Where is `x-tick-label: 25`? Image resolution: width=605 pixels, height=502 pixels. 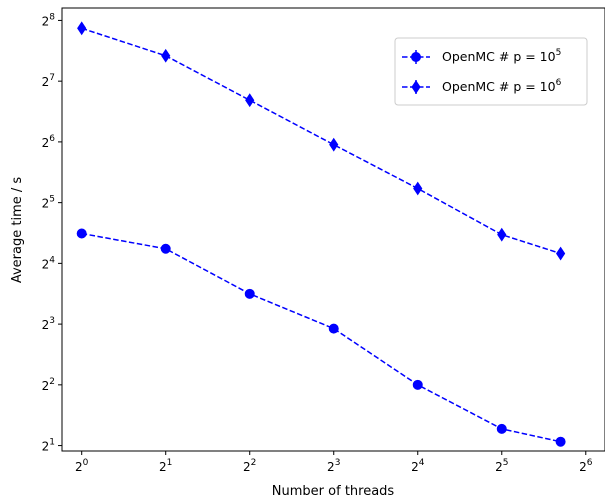
x-tick-label: 25 is located at coordinates (501, 466).